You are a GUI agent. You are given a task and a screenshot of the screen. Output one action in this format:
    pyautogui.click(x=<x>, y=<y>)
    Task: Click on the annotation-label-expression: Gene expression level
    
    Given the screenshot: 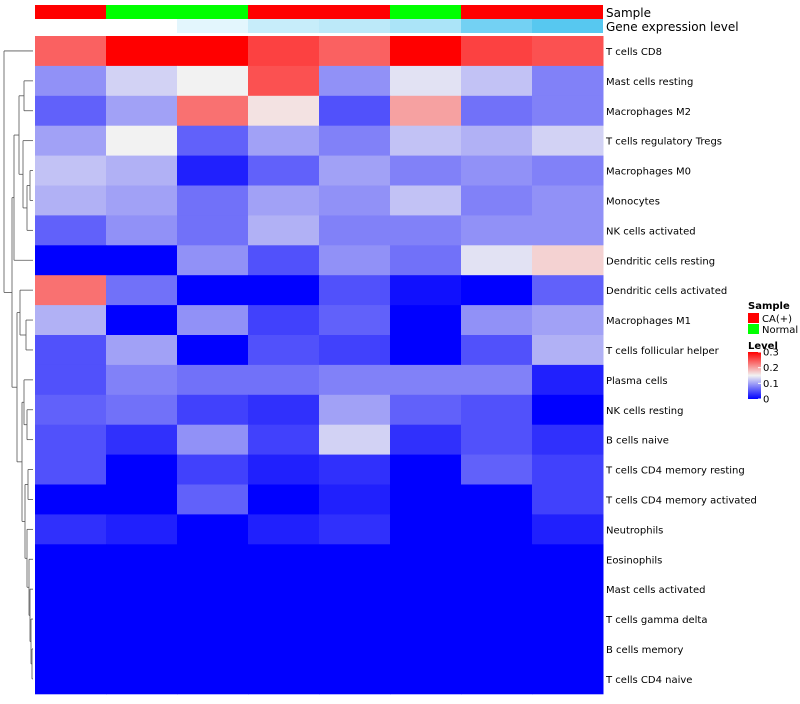 What is the action you would take?
    pyautogui.click(x=672, y=27)
    